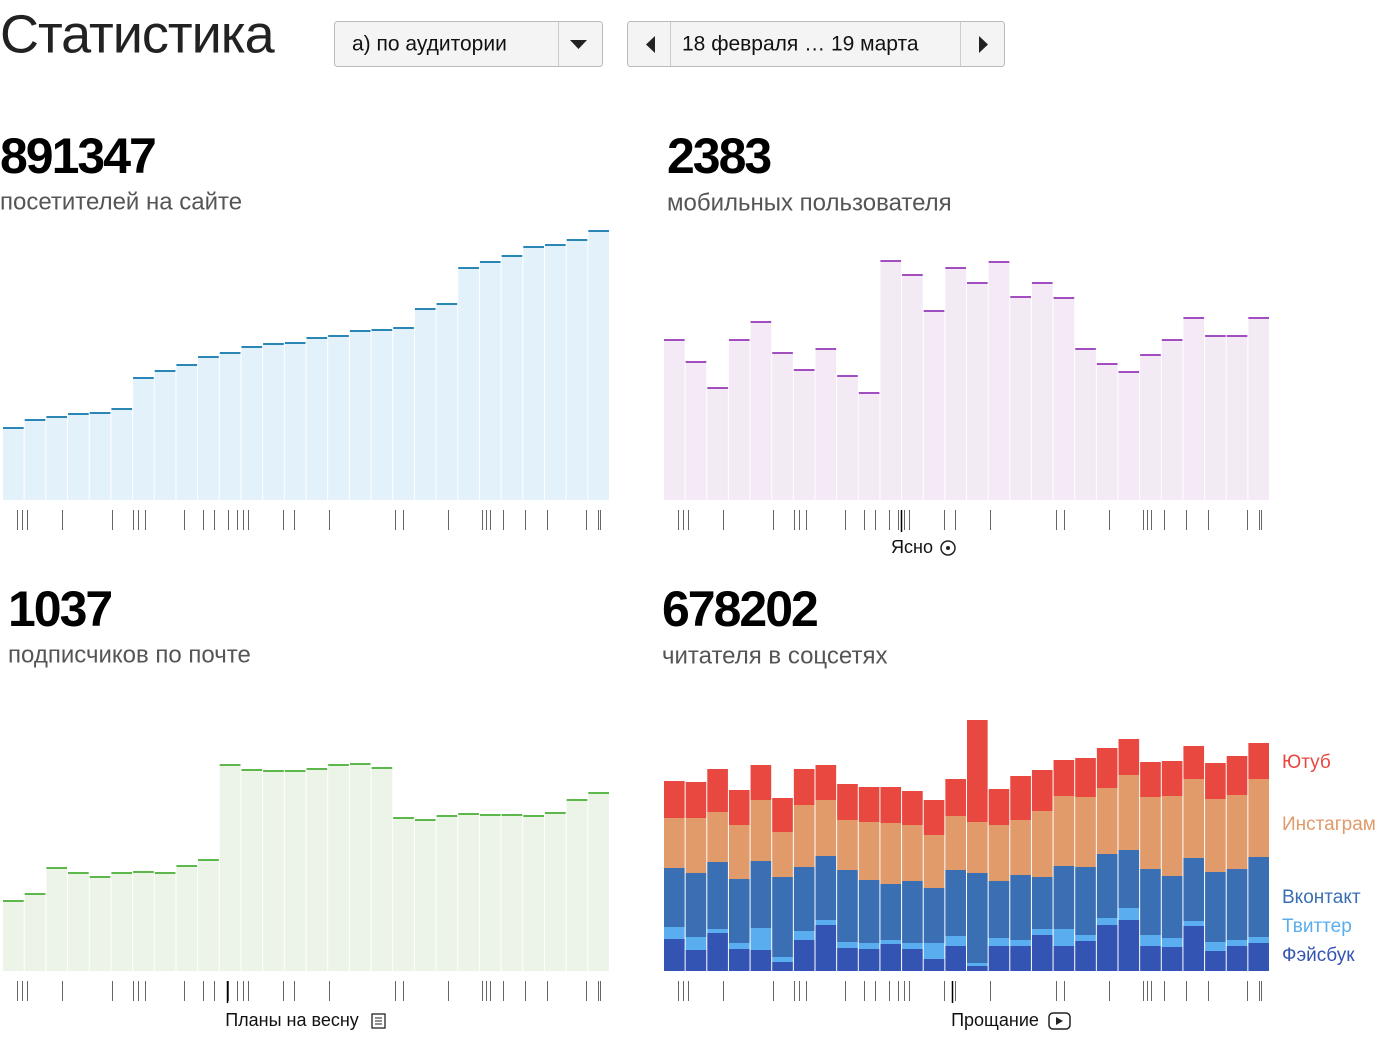 The image size is (1400, 1052). What do you see at coordinates (650, 44) in the screenshot?
I see `prev-period` at bounding box center [650, 44].